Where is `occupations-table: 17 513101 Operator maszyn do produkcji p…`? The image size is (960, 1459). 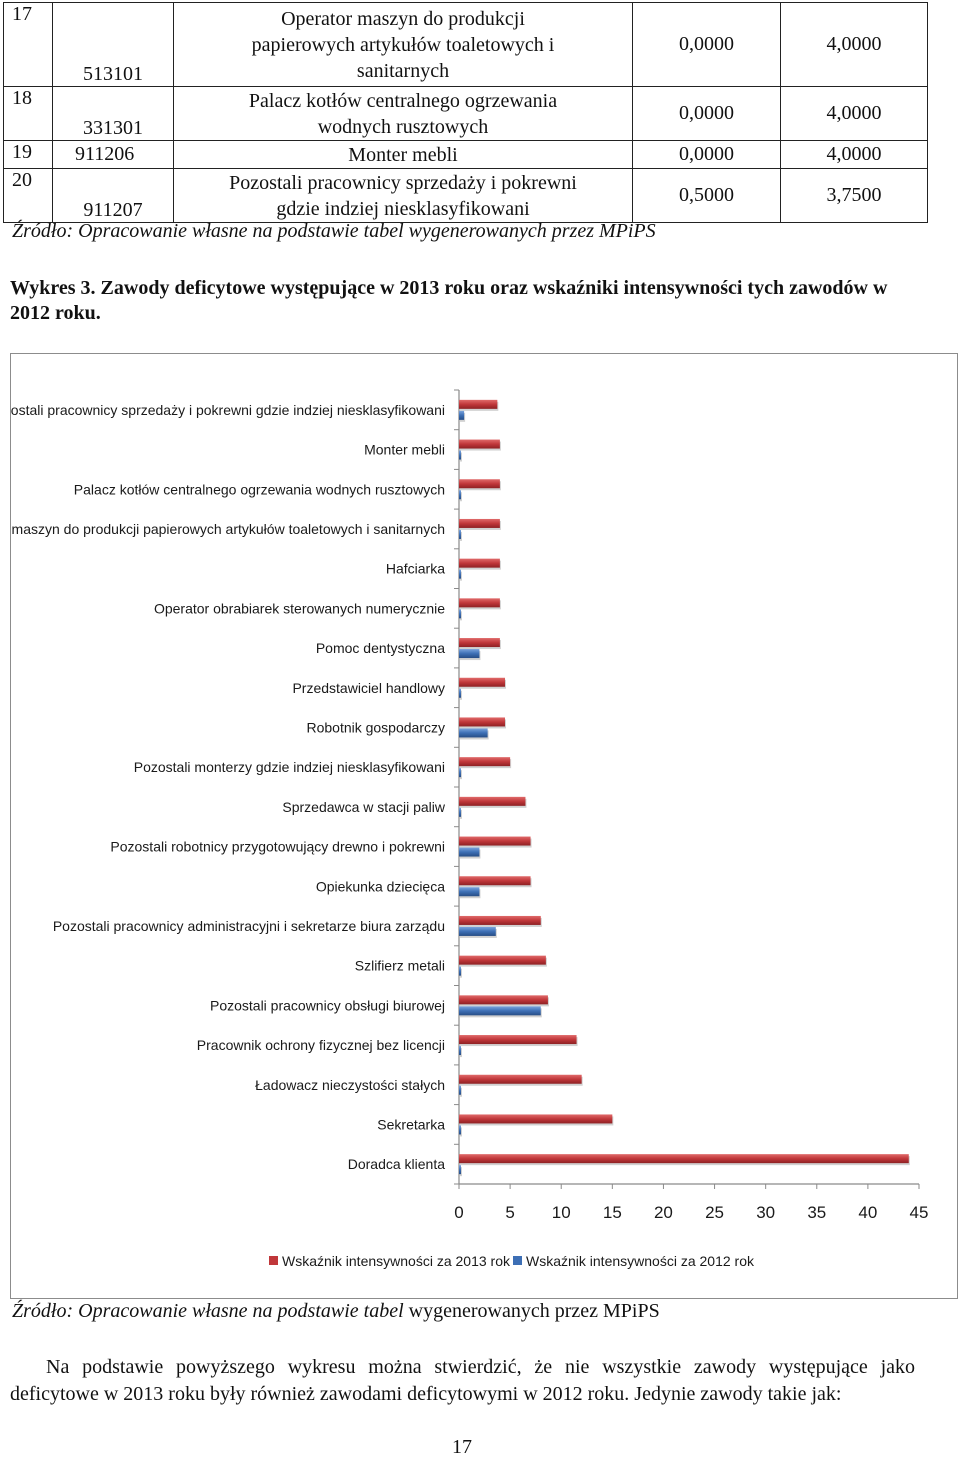
occupations-table: 17 513101 Operator maszyn do produkcji p… is located at coordinates (465, 112).